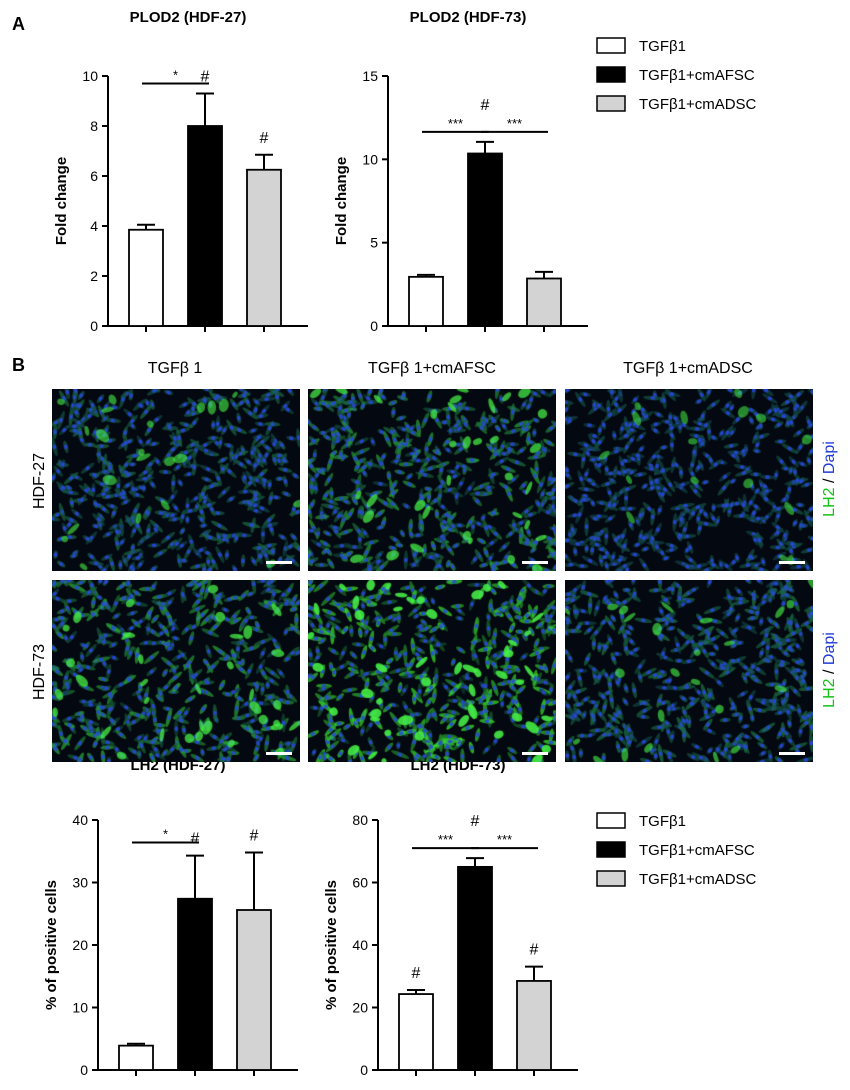 The height and width of the screenshot is (1090, 850). Describe the element at coordinates (360, 820) in the screenshot. I see `y-tick-label: 80` at that location.